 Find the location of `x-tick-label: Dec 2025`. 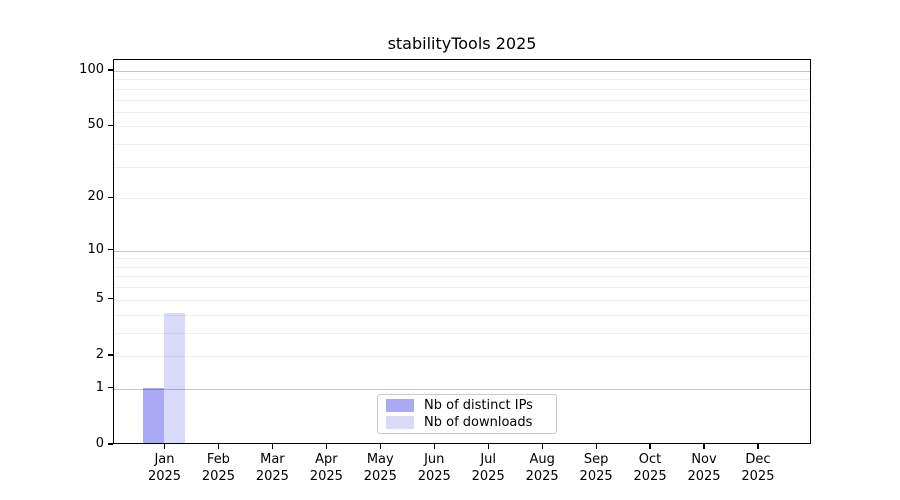

x-tick-label: Dec 2025 is located at coordinates (758, 468).